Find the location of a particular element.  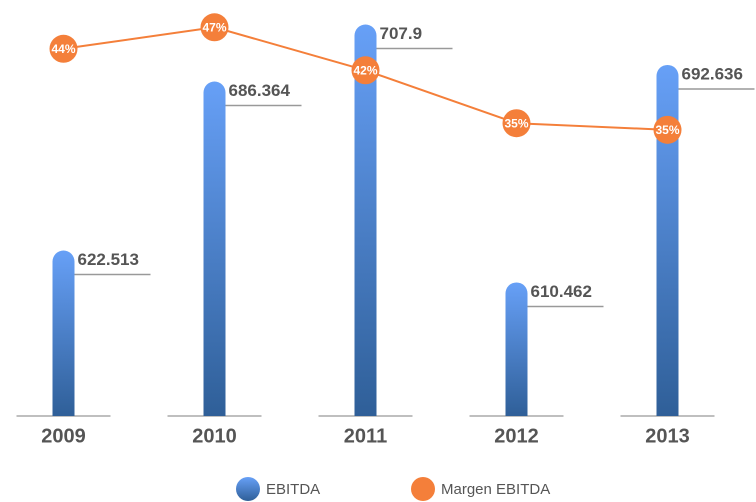

legend-label: Margen EBITDA is located at coordinates (495, 489).